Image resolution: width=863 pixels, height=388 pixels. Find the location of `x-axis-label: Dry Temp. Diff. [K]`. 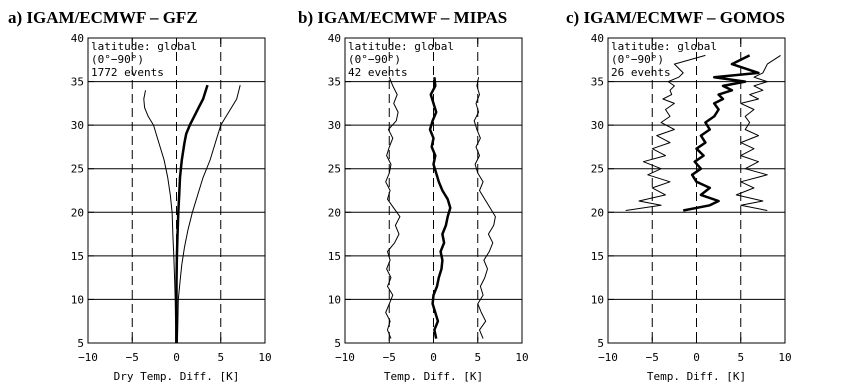

x-axis-label: Dry Temp. Diff. [K] is located at coordinates (177, 376).